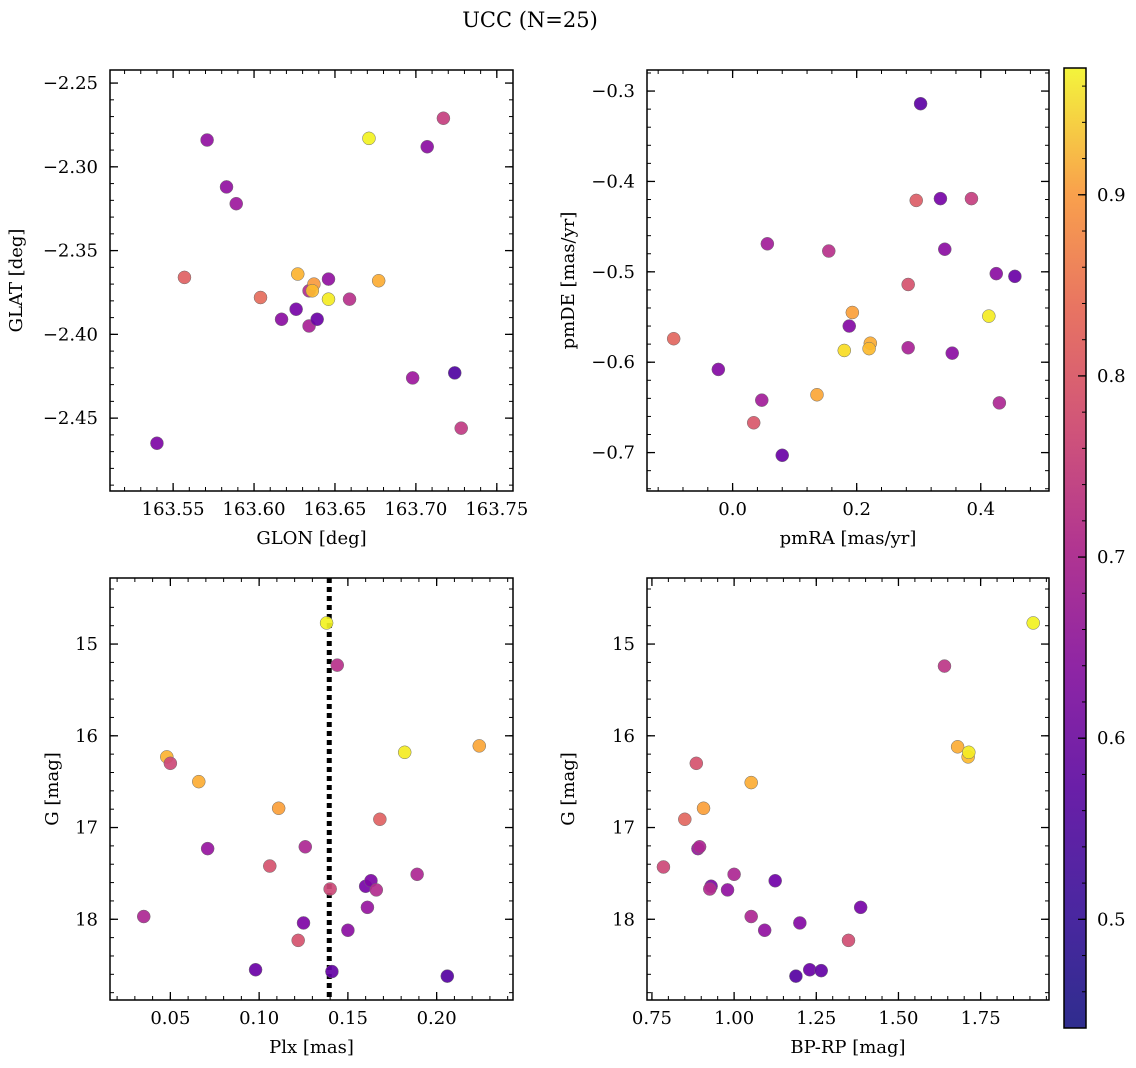 The width and height of the screenshot is (1136, 1068). What do you see at coordinates (86, 736) in the screenshot?
I see `y-tick-label: 16` at bounding box center [86, 736].